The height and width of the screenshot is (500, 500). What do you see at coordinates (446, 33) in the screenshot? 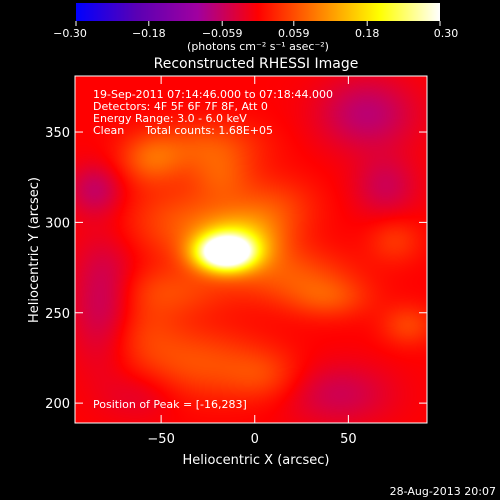
I see `colorbar-tick-label: 0.30` at bounding box center [446, 33].